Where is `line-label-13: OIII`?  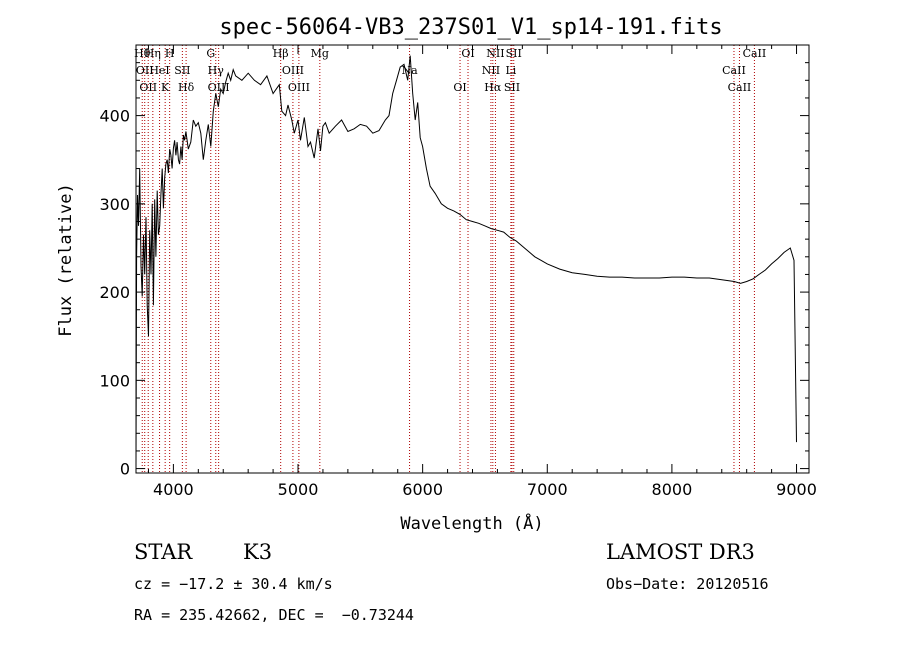 line-label-13: OIII is located at coordinates (293, 70).